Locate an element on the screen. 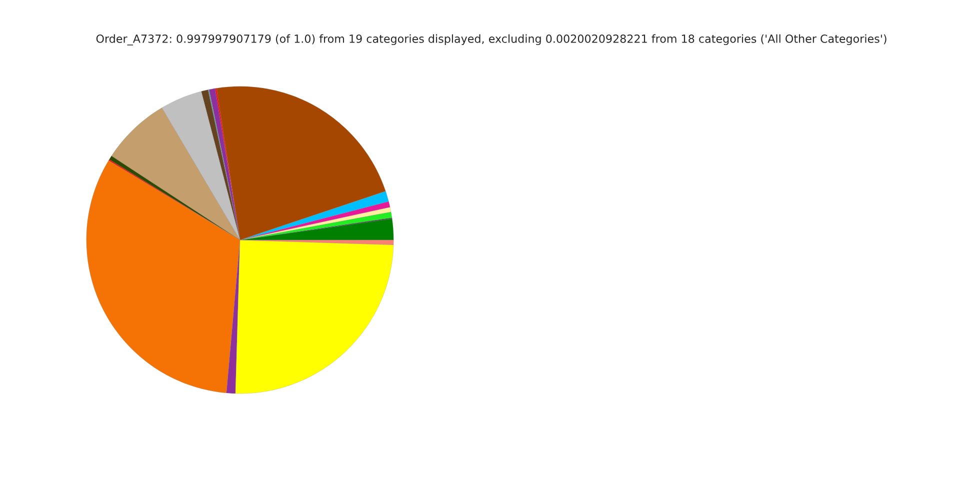  text: Order_A7372: 0.997997907179 (of 1.0) from 19 categories displayed, excluding 0.0020020928221 from 18 categories ('All Other Categories') is located at coordinates (491, 40).